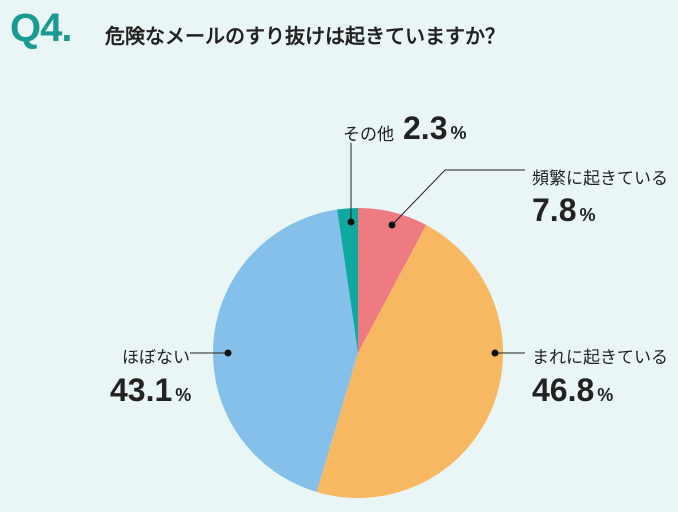 The height and width of the screenshot is (512, 678). I want to click on pie-slice-other, so click(347, 280).